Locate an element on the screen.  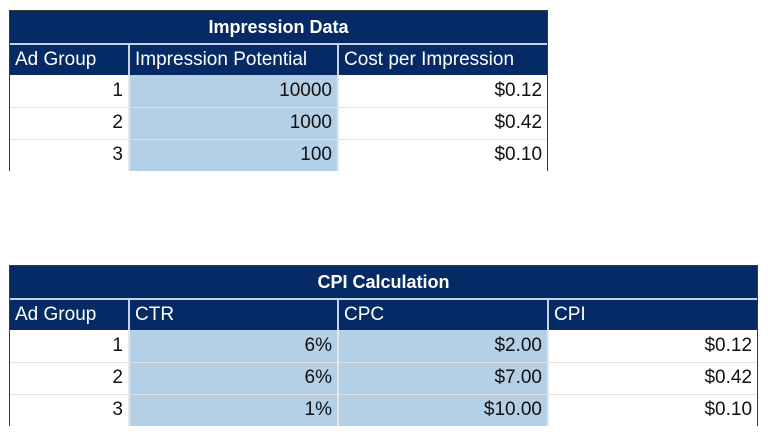
column-header-cost-per-impression: Cost per Impression is located at coordinates (443, 59).